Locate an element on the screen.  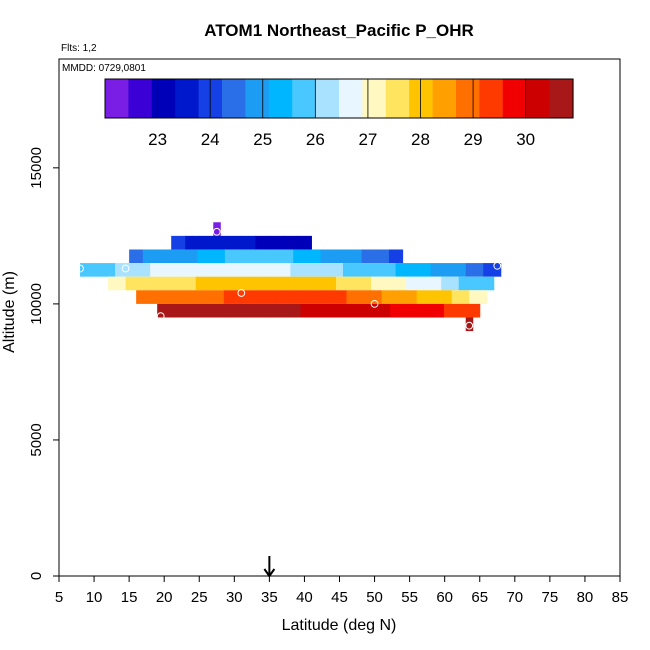
colorbar-frame is located at coordinates (339, 98).